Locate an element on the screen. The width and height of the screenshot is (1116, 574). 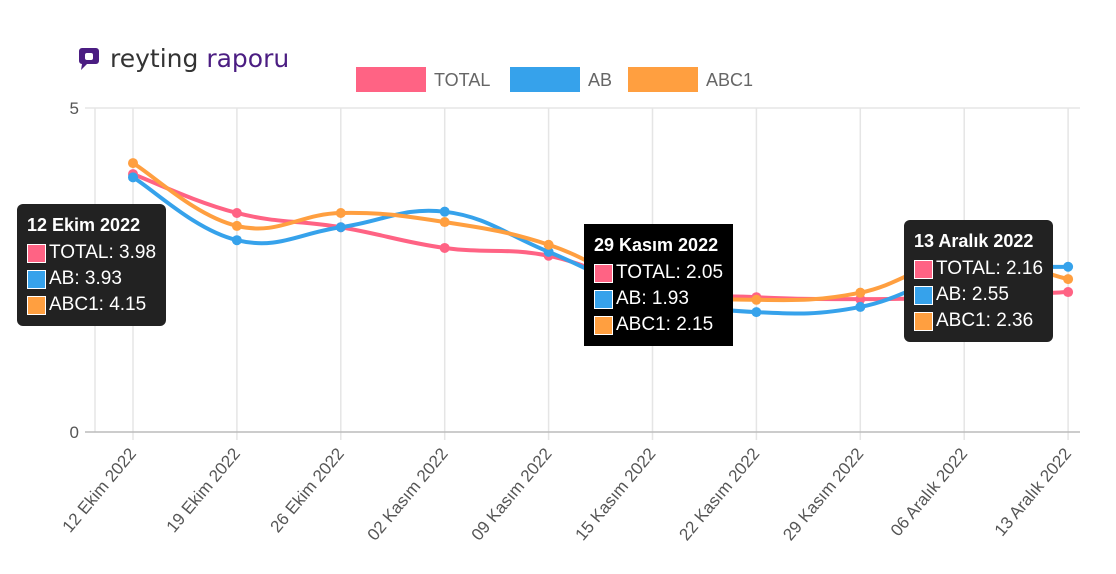
tooltip-value: ABC1: 2.15 is located at coordinates (665, 324).